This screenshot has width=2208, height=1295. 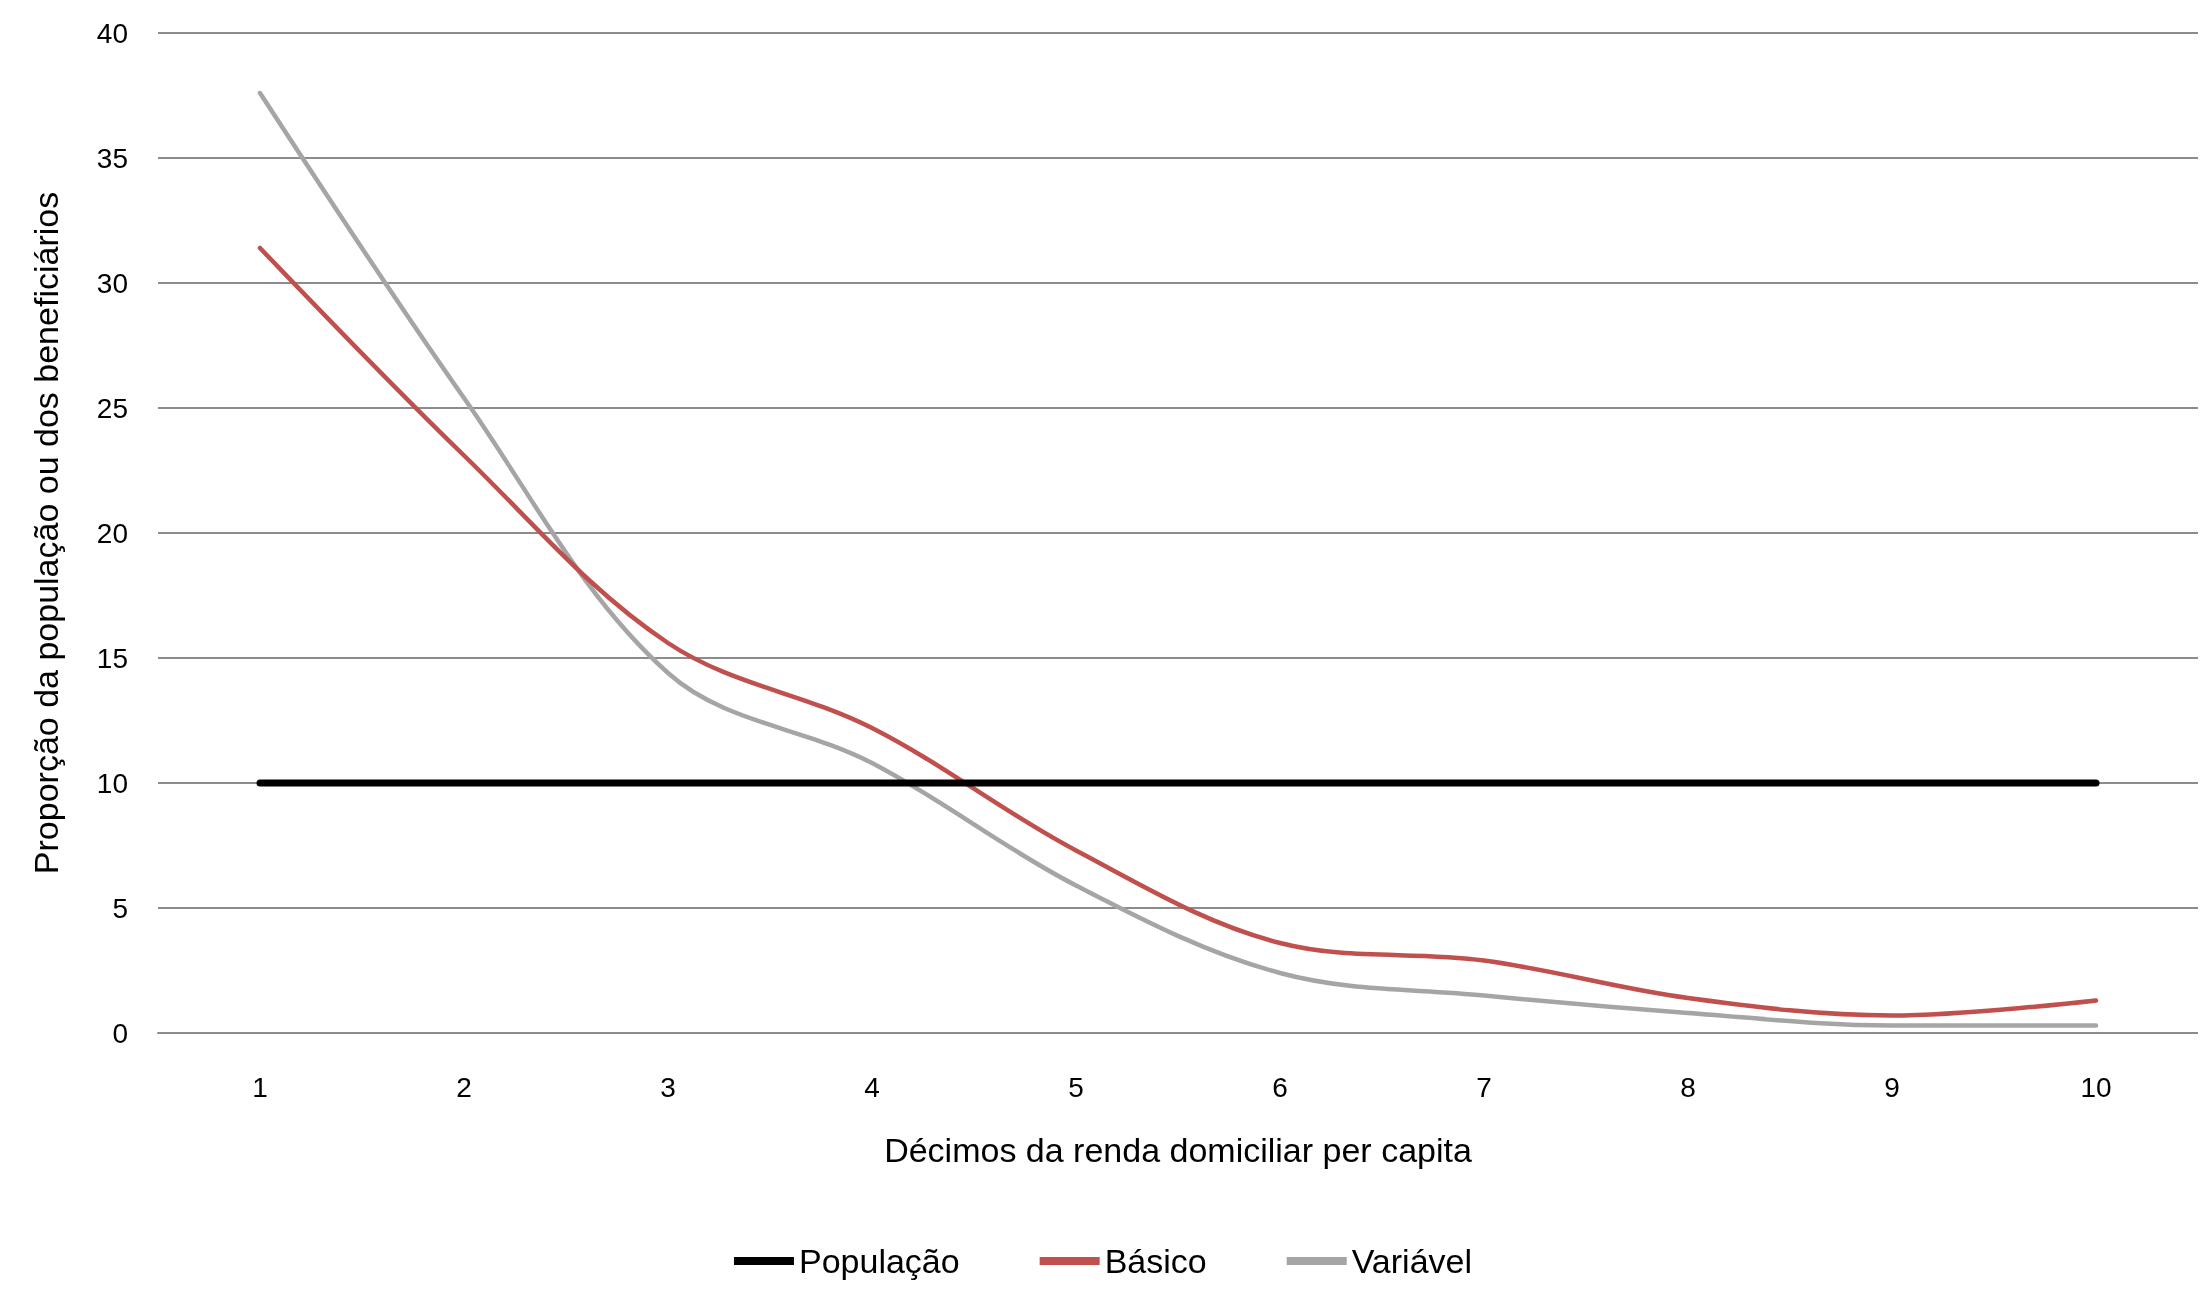 What do you see at coordinates (120, 1033) in the screenshot?
I see `y-tick-label: 0` at bounding box center [120, 1033].